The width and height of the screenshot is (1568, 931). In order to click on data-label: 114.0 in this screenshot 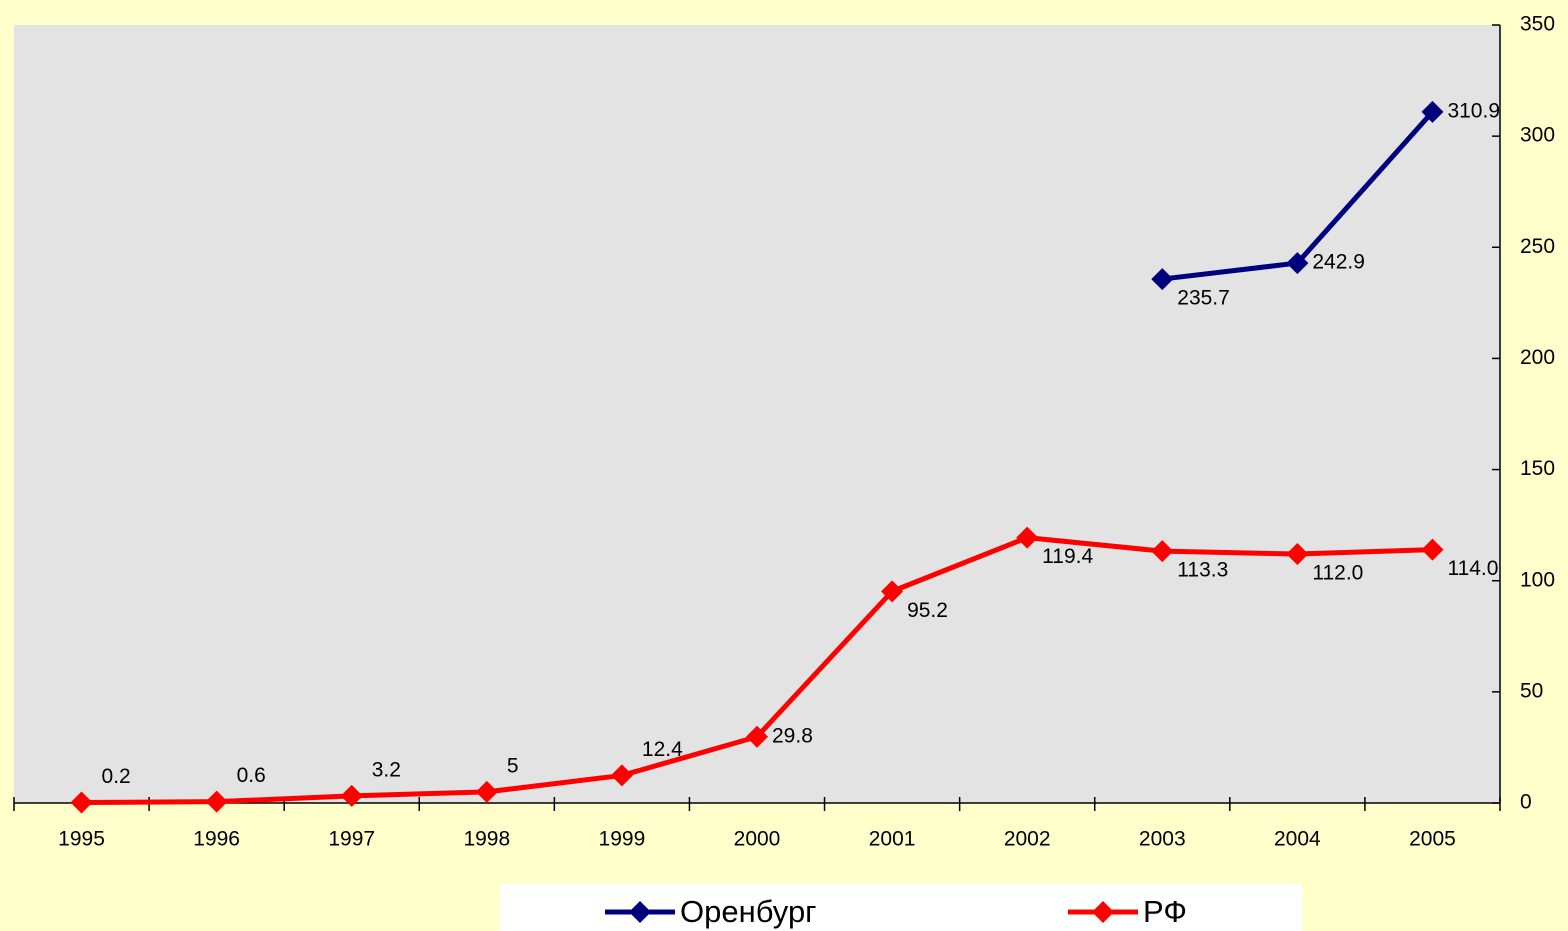, I will do `click(1472, 568)`.